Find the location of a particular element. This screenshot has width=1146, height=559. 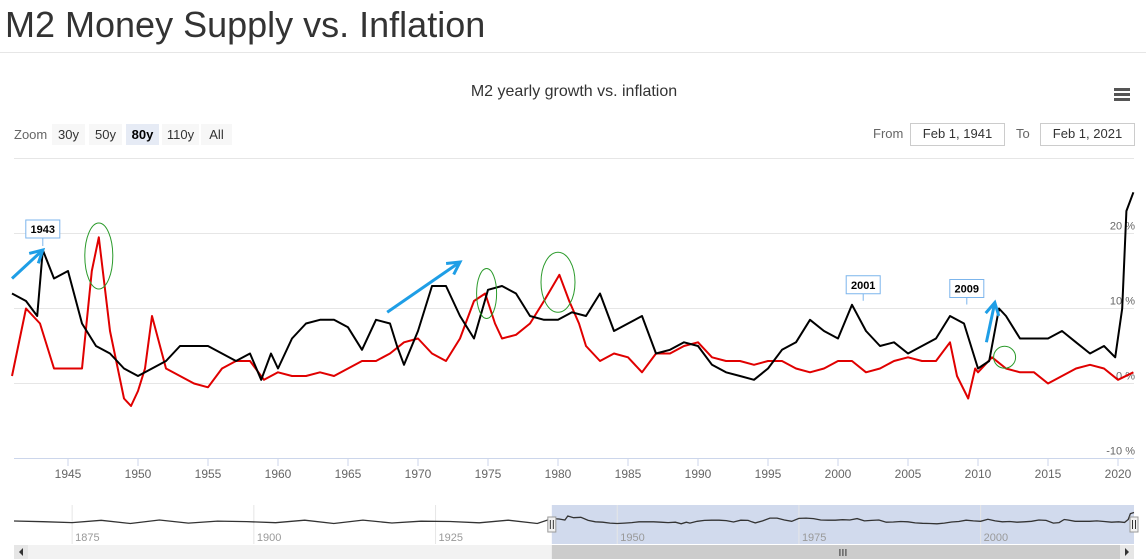

navigator-tick-label: 1900 is located at coordinates (269, 538).